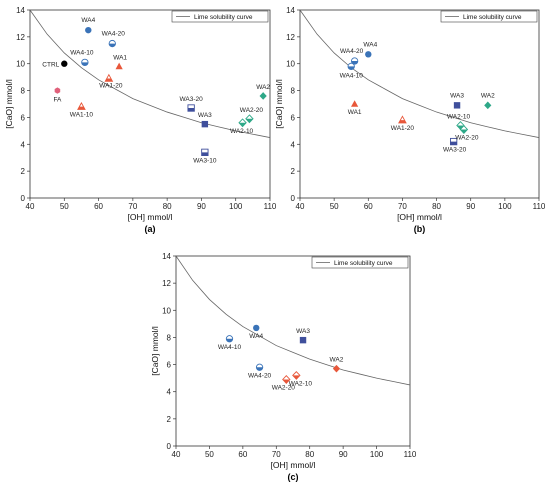 This screenshot has height=490, width=550. What do you see at coordinates (256, 336) in the screenshot?
I see `point-label: WA4` at bounding box center [256, 336].